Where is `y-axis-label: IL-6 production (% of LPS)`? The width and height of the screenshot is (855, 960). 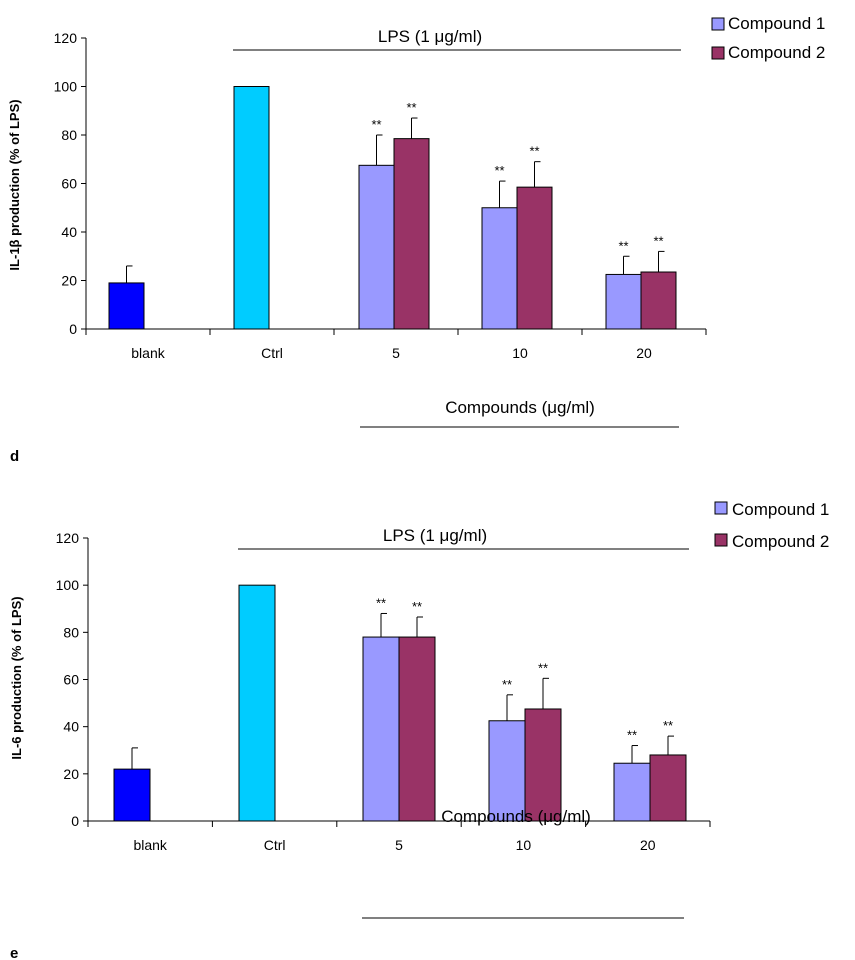
y-axis-label: IL-6 production (% of LPS) is located at coordinates (16, 677).